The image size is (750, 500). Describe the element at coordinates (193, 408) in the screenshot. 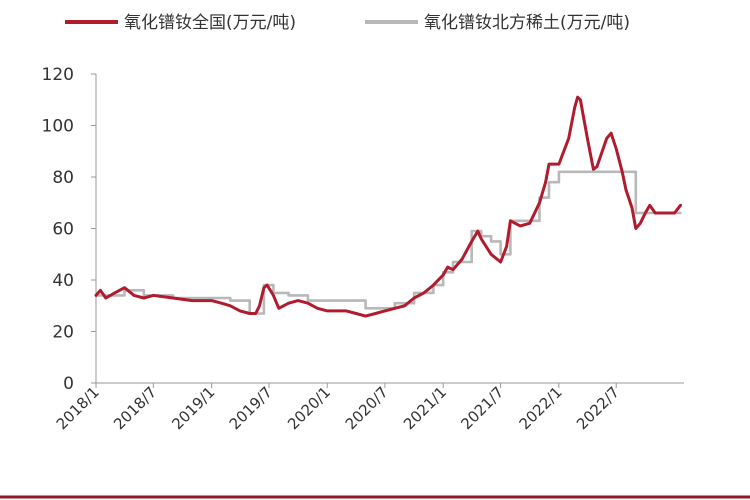

I see `x-tick-label: 2019/1` at that location.